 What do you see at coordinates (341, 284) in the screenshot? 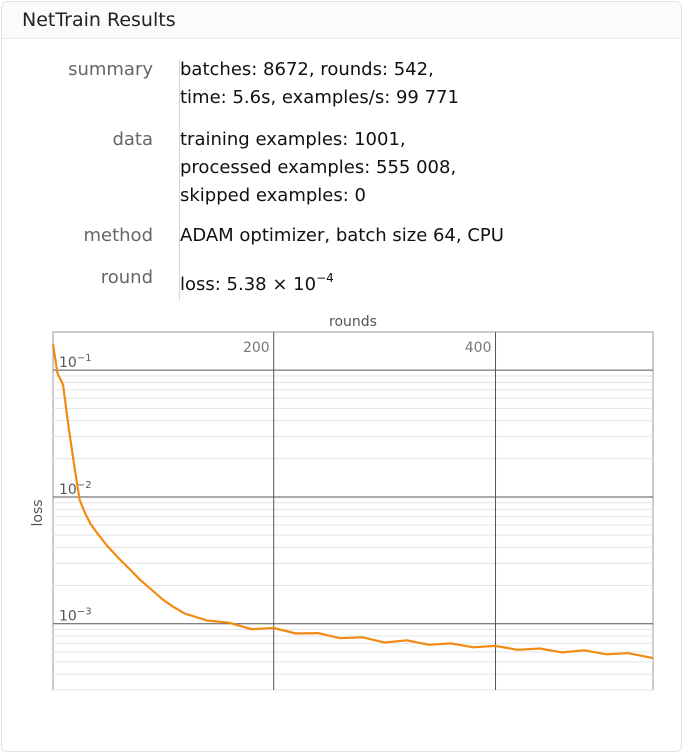
I see `round-row: round loss: 5.38 × 10−4` at bounding box center [341, 284].